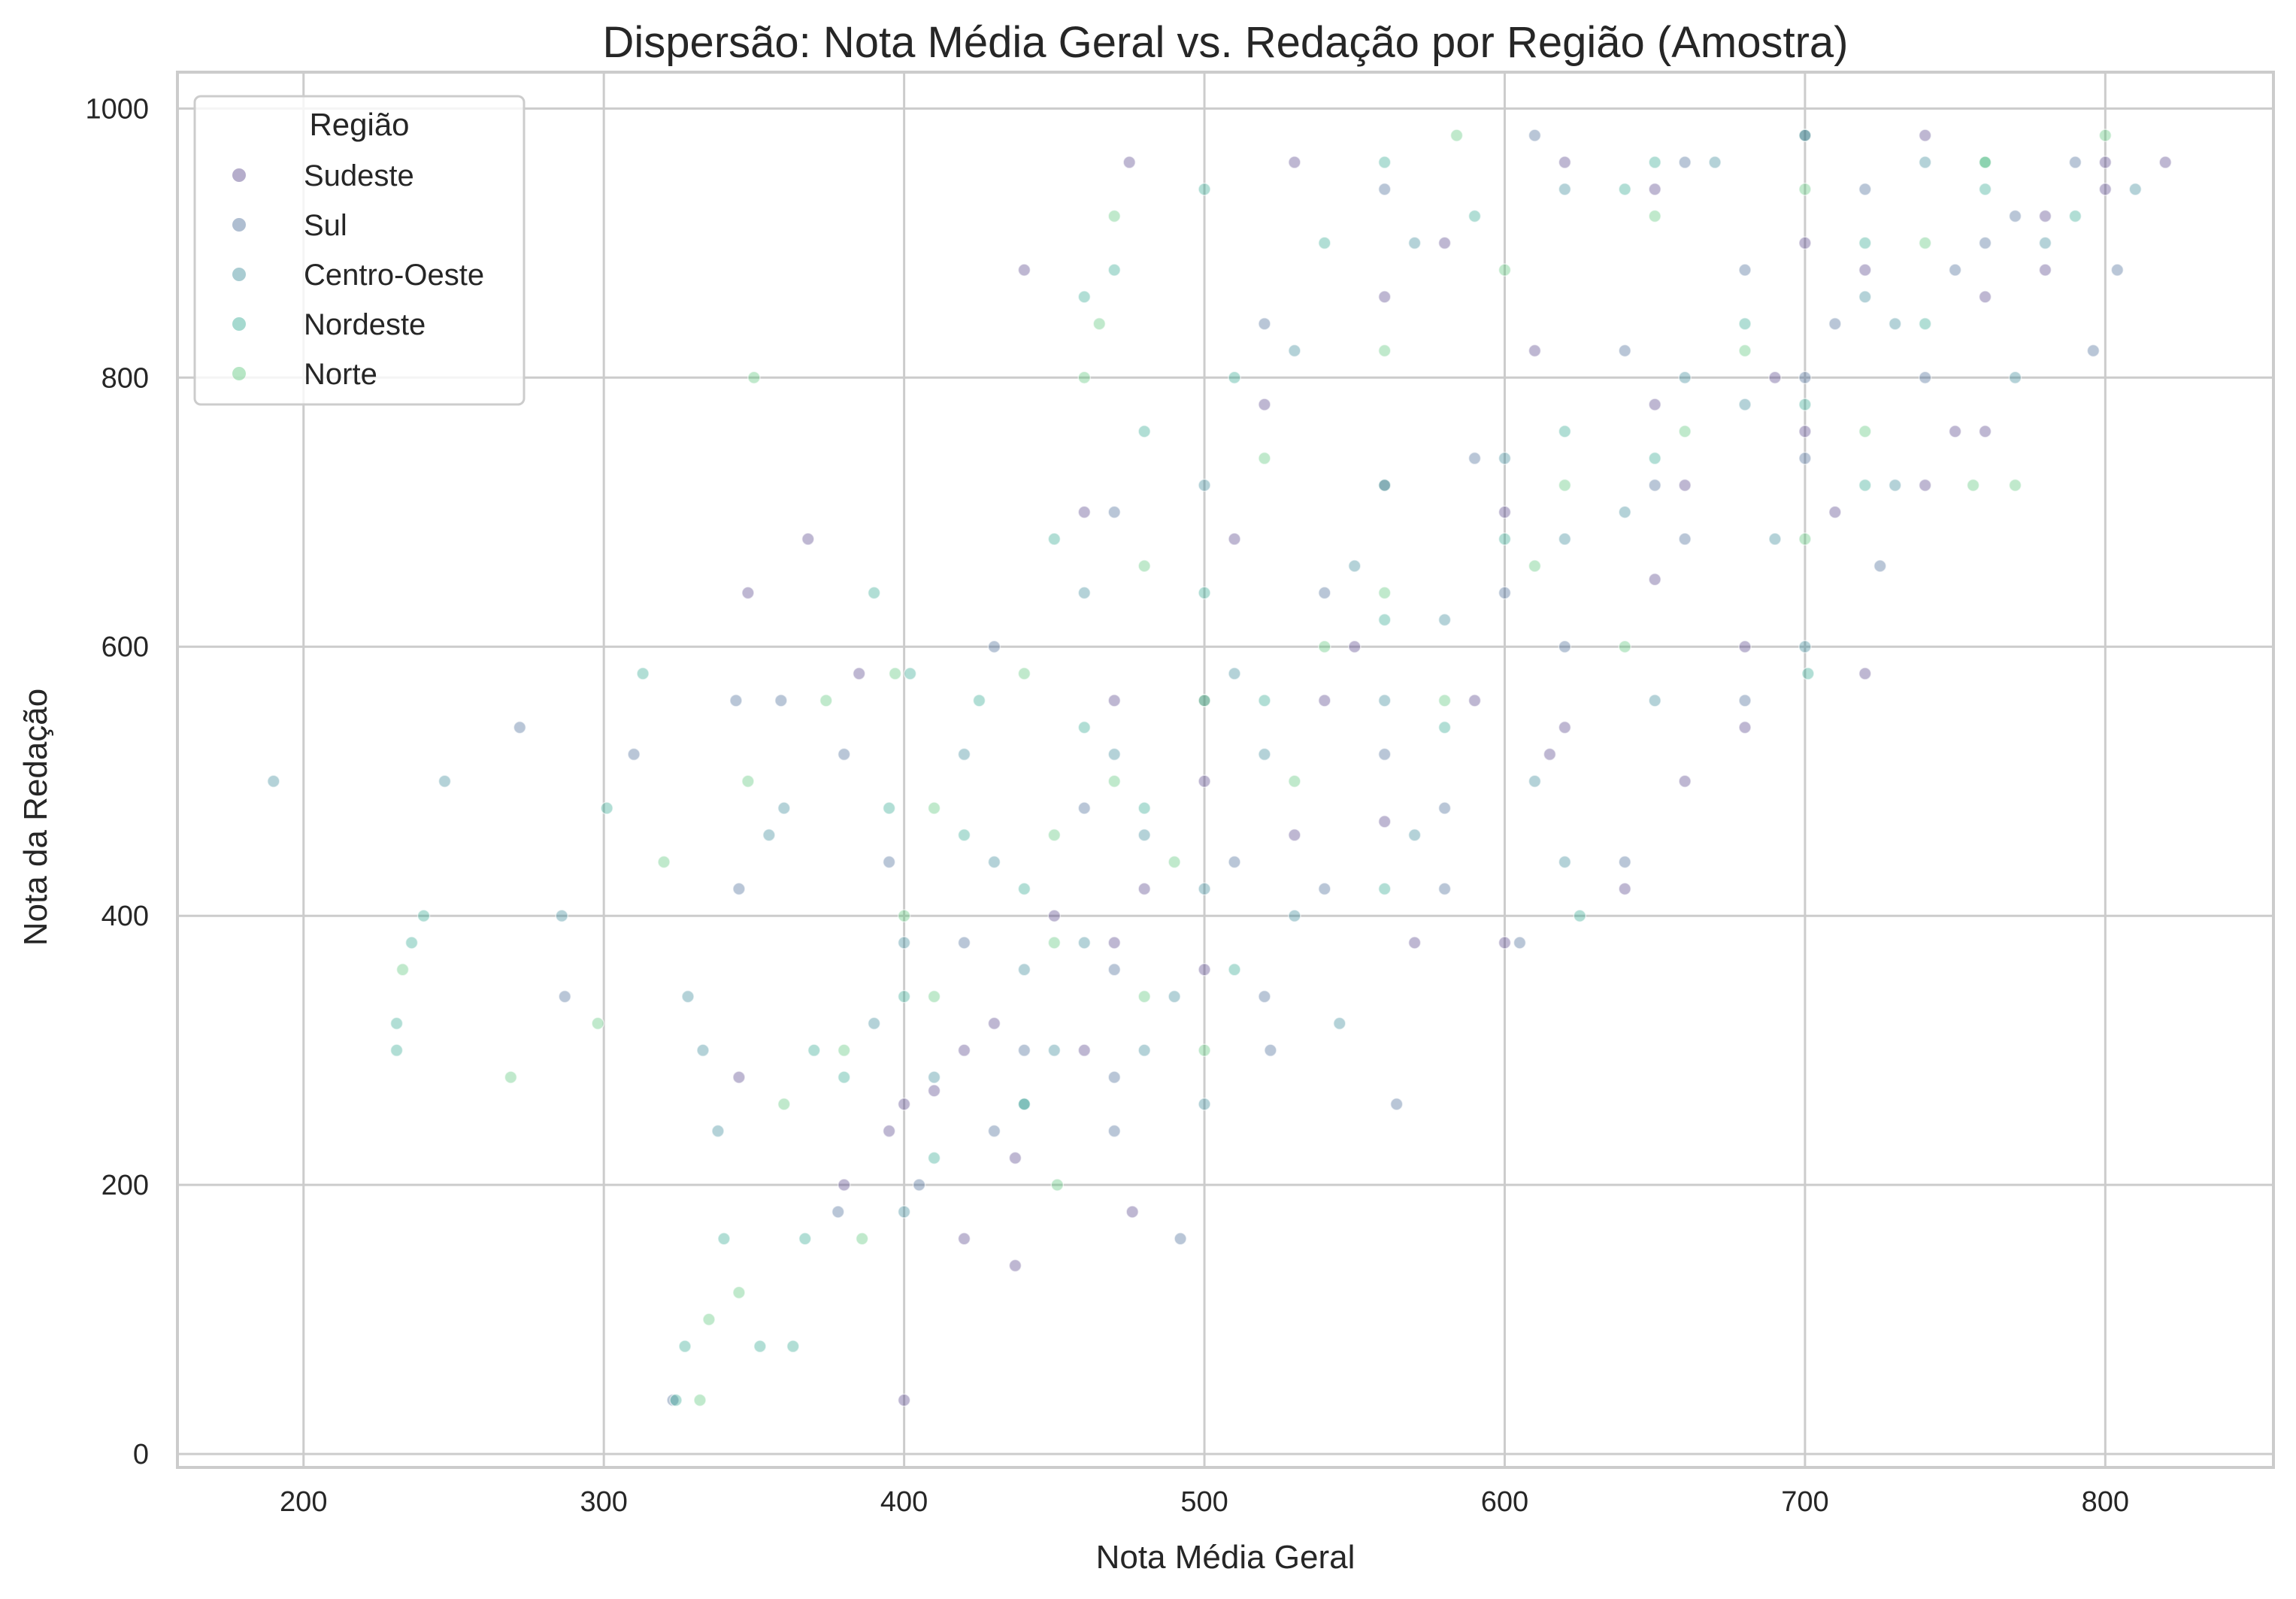 This screenshot has height=1599, width=2296. Describe the element at coordinates (239, 274) in the screenshot. I see `legend-marker` at that location.